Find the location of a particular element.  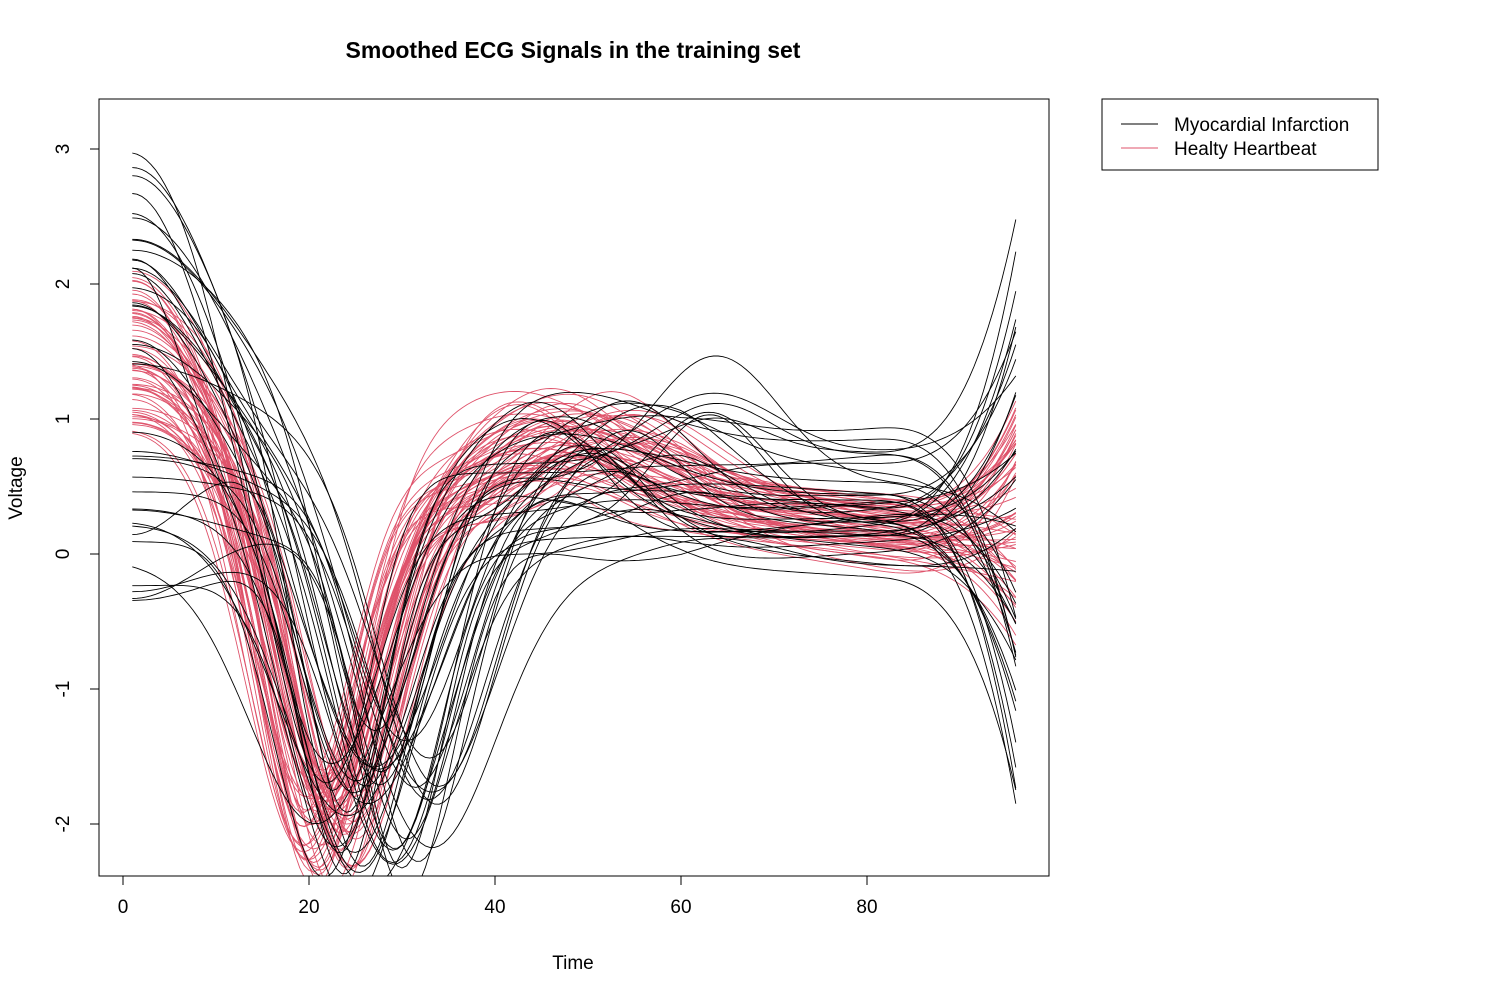

legend-label-healthy: Healty Heartbeat is located at coordinates (1245, 149).